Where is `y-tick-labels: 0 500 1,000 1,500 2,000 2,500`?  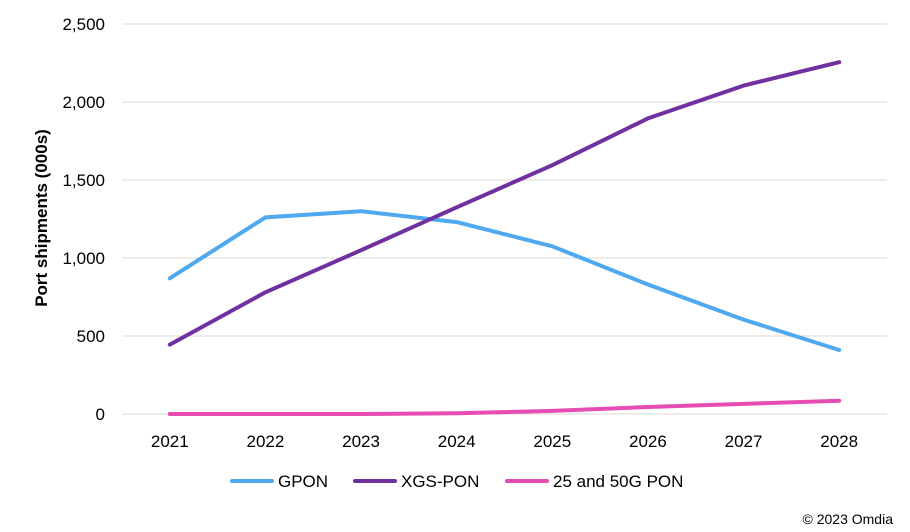 y-tick-labels: 0 500 1,000 1,500 2,000 2,500 is located at coordinates (83, 219).